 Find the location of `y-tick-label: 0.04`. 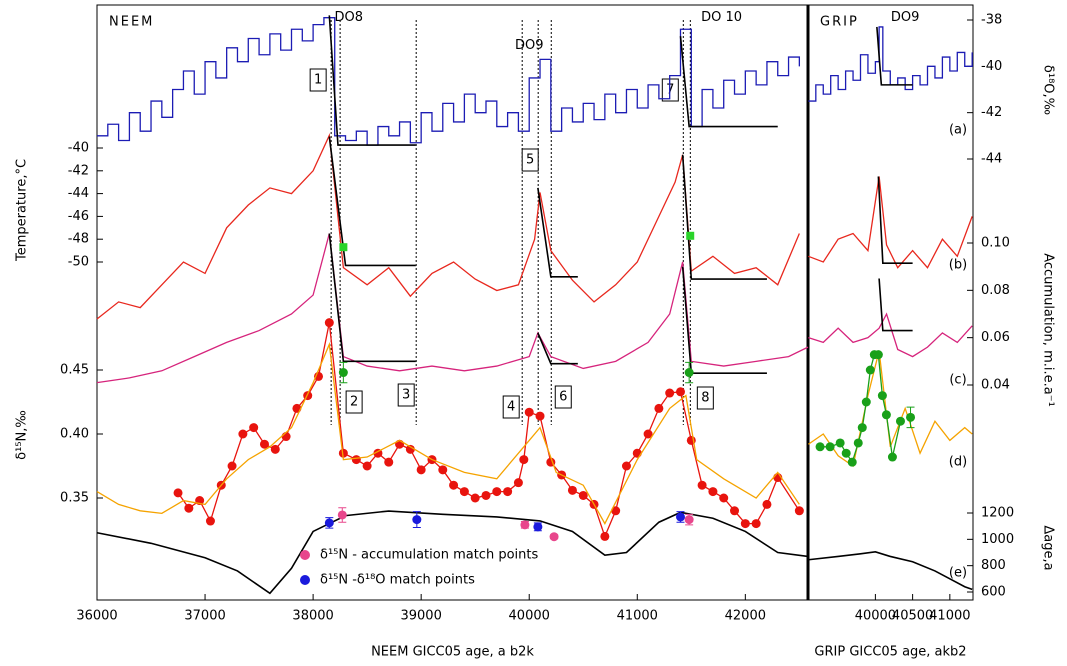

y-tick-label: 0.04 is located at coordinates (995, 385).